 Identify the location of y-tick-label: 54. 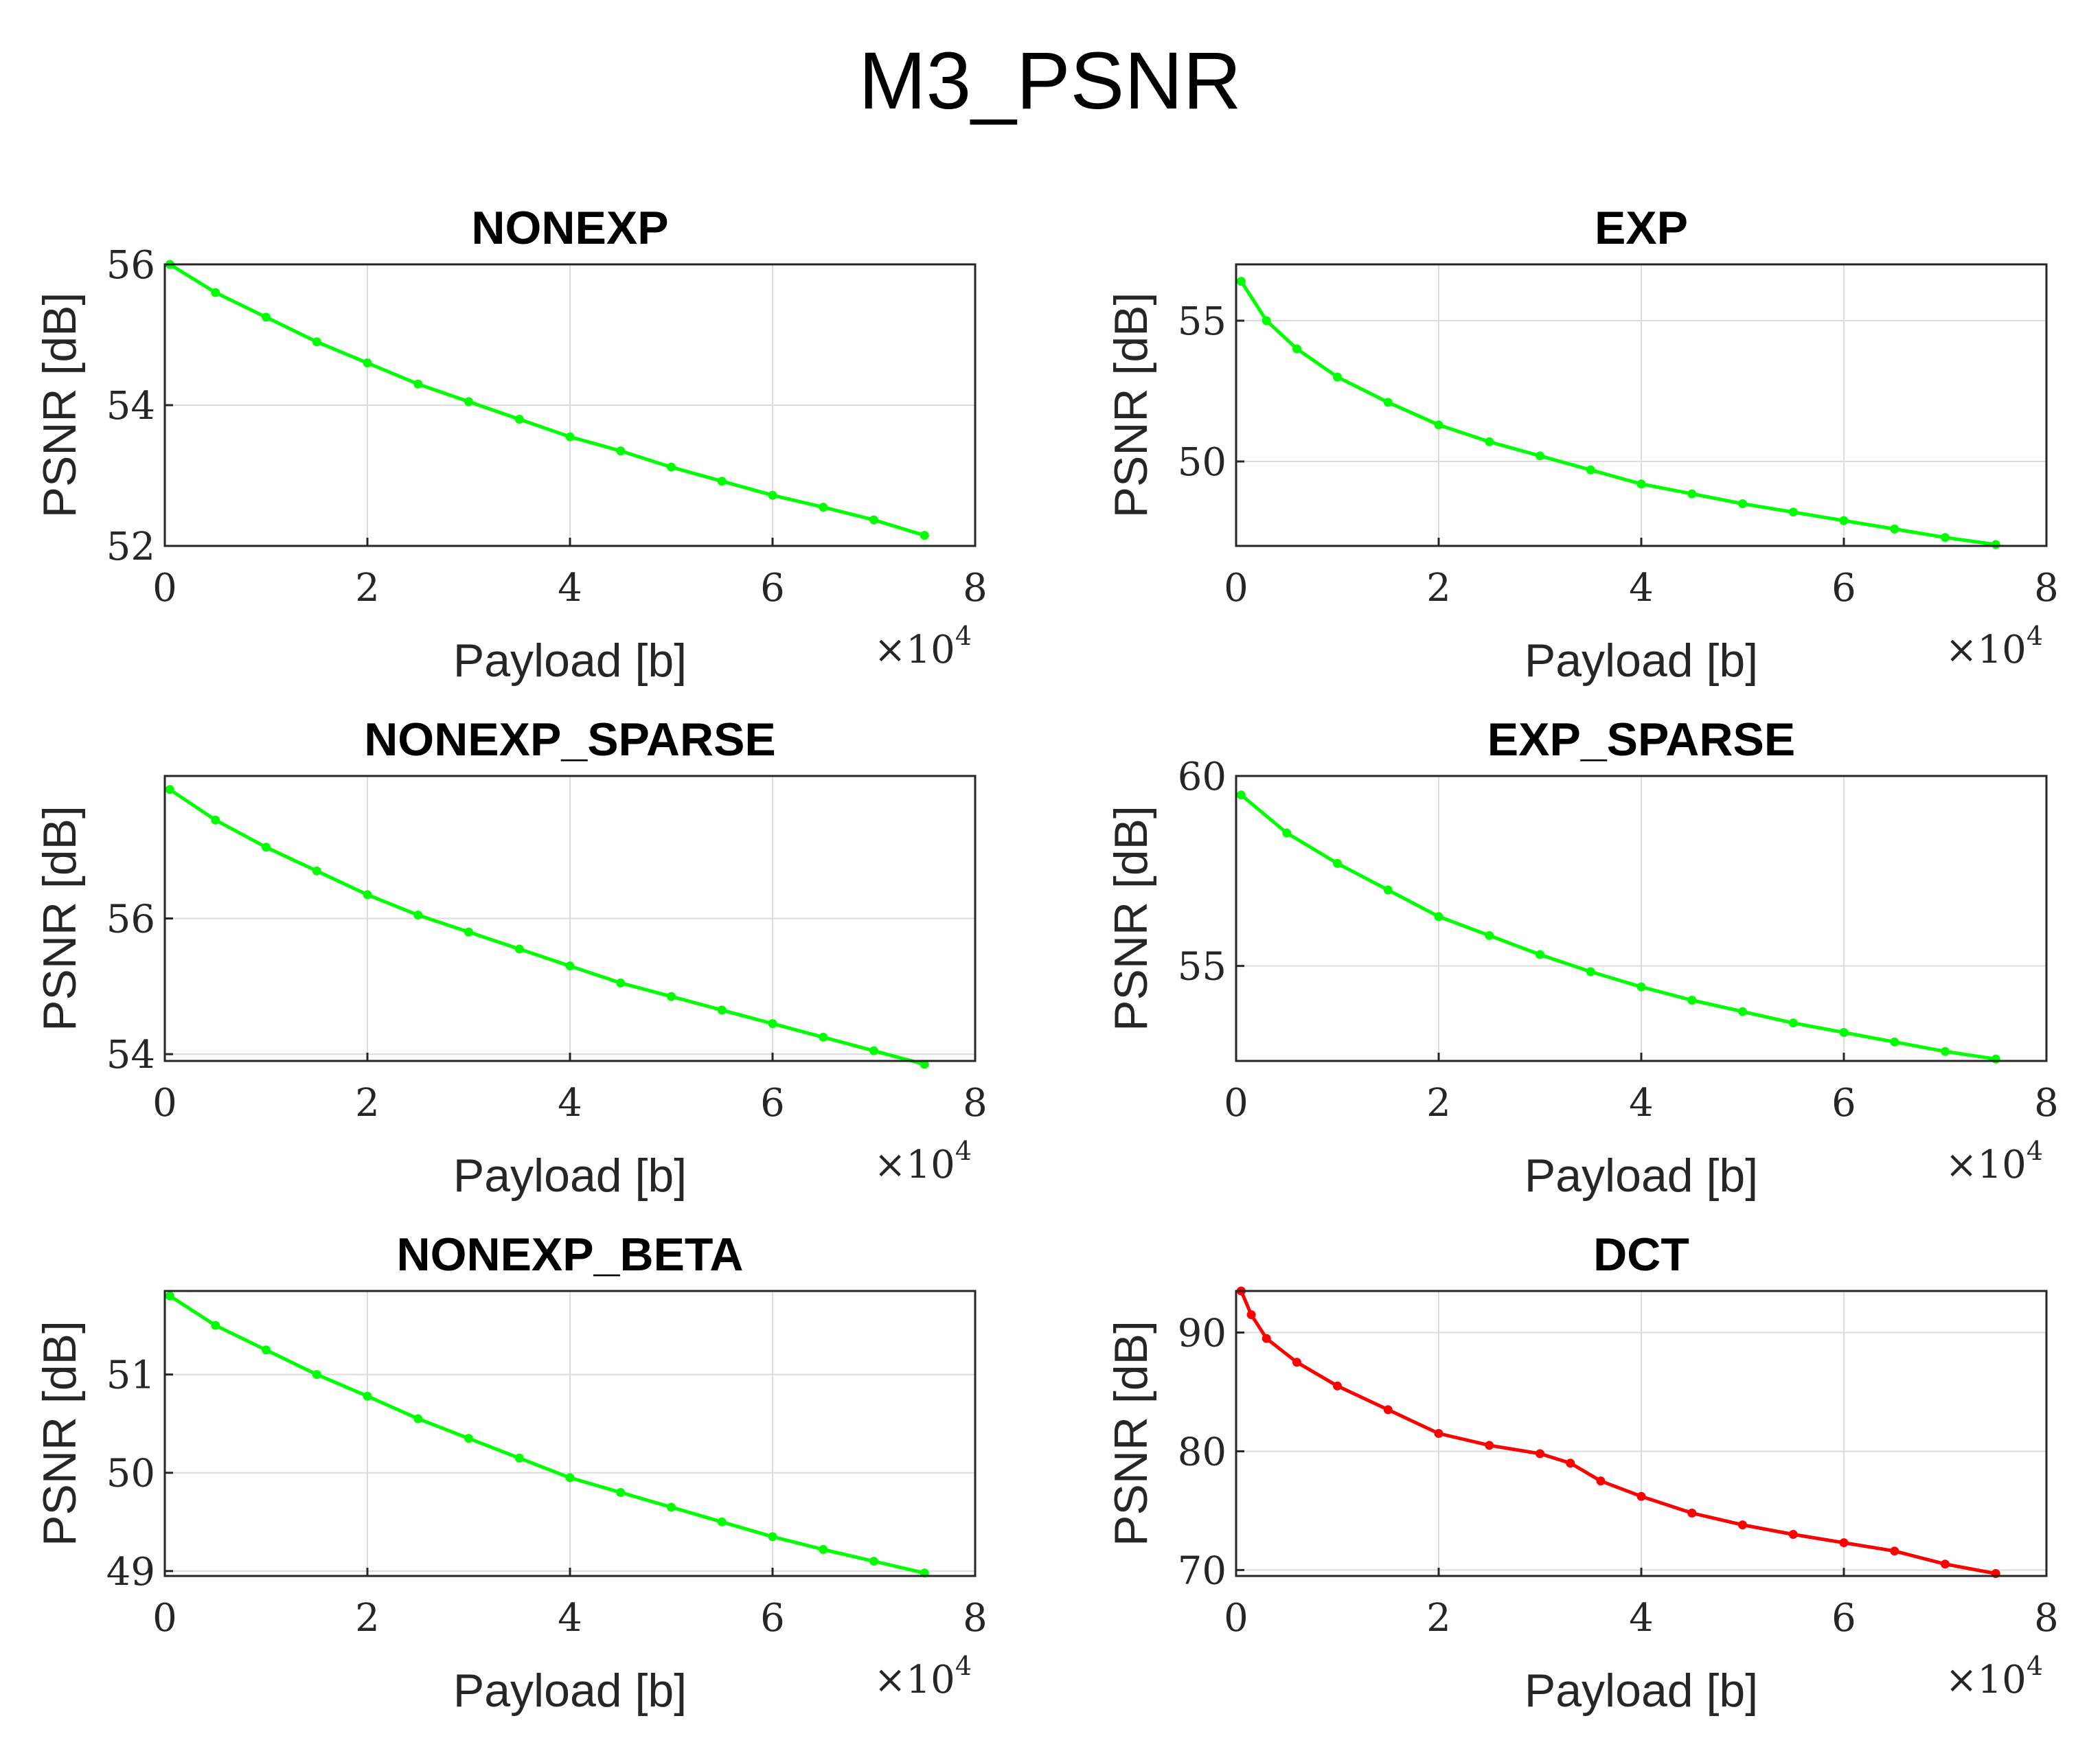
(130, 1055).